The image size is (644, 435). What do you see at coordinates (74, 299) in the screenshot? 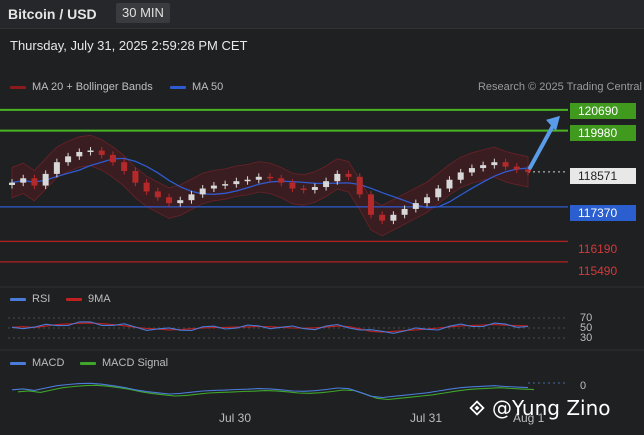
I see `9ma-swatch` at bounding box center [74, 299].